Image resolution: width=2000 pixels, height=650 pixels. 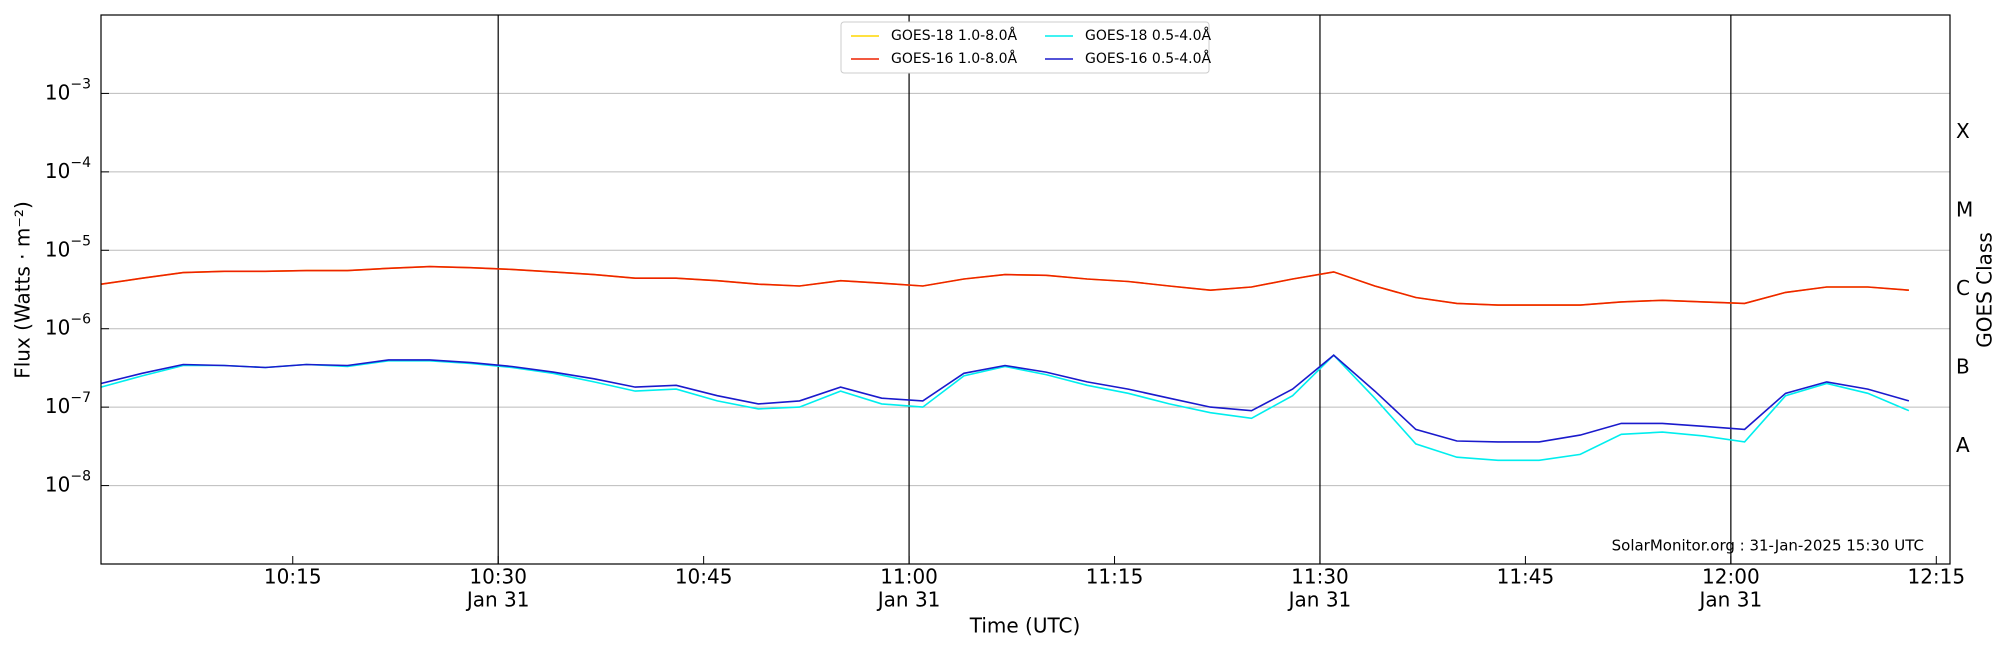 What do you see at coordinates (80, 241) in the screenshot?
I see `y-tick-exp: −5` at bounding box center [80, 241].